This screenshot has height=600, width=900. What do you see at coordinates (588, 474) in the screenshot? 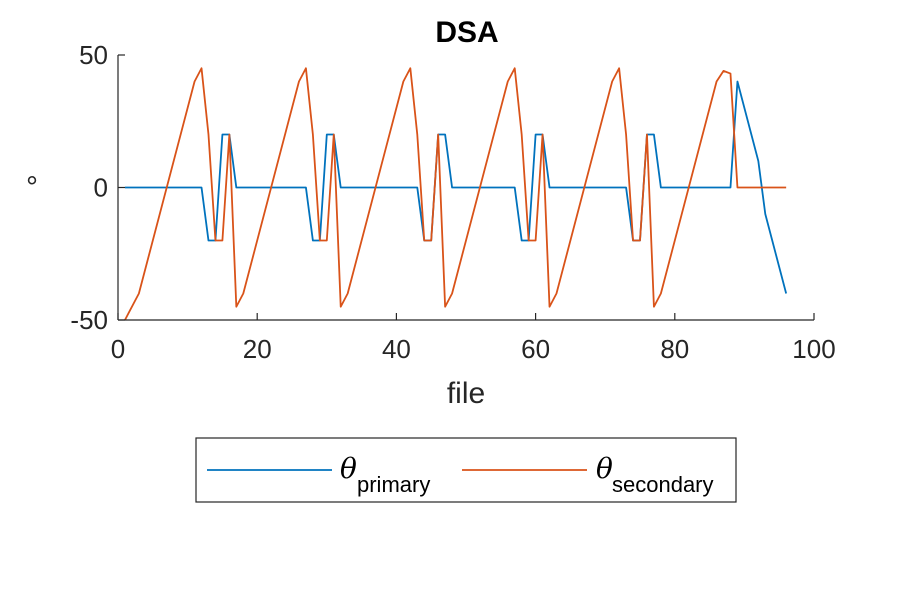
I see `legend-entry-secondary: θ secondary` at bounding box center [588, 474].